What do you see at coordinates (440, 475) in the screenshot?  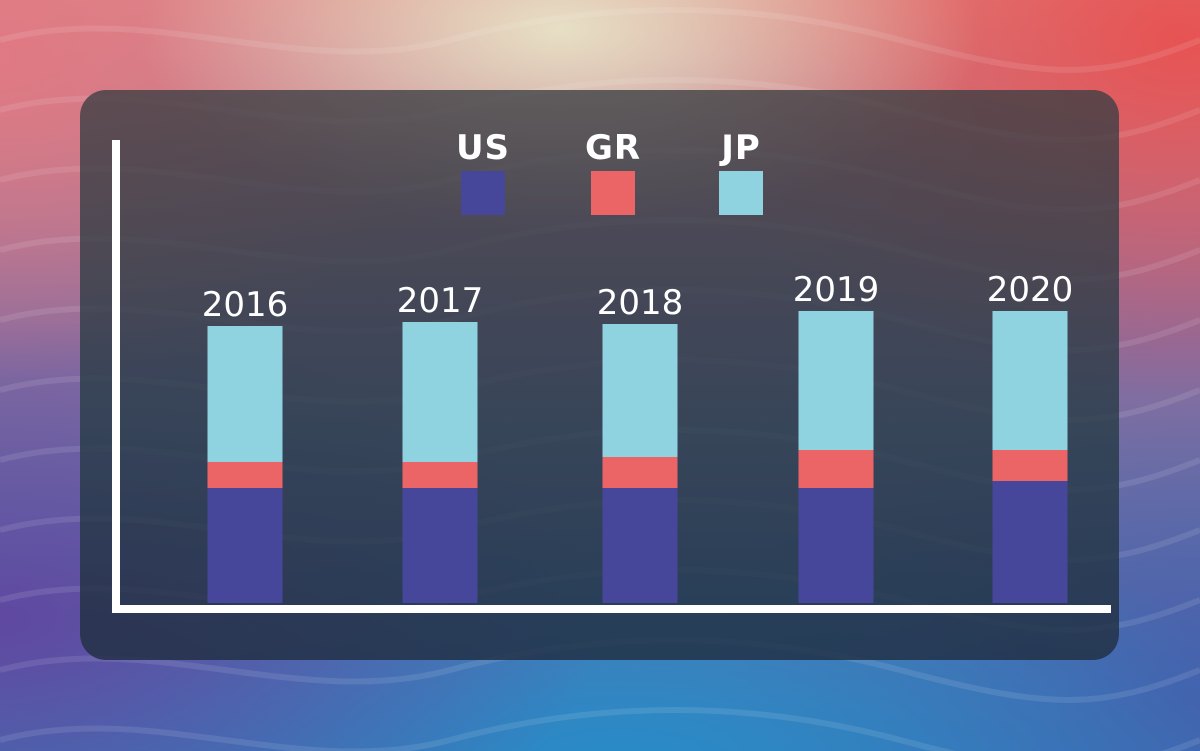 I see `bar-gr-2017` at bounding box center [440, 475].